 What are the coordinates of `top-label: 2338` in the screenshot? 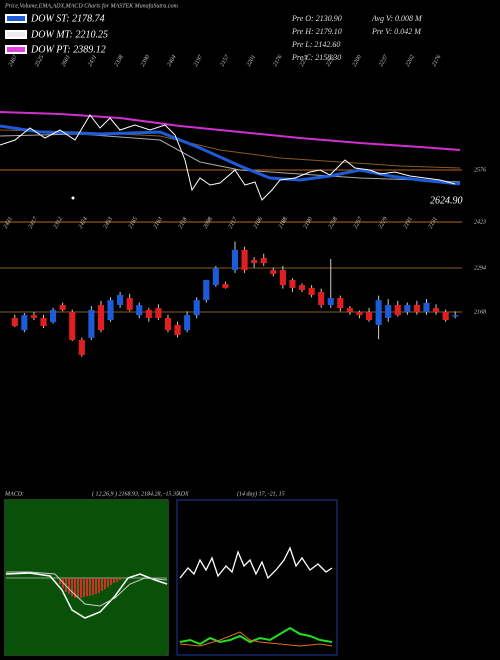 It's located at (119, 60).